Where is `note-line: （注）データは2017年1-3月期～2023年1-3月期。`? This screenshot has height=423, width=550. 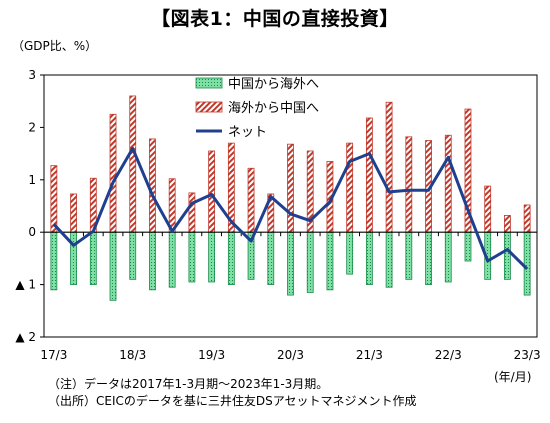 note-line: （注）データは2017年1-3月期～2023年1-3月期。 is located at coordinates (188, 384).